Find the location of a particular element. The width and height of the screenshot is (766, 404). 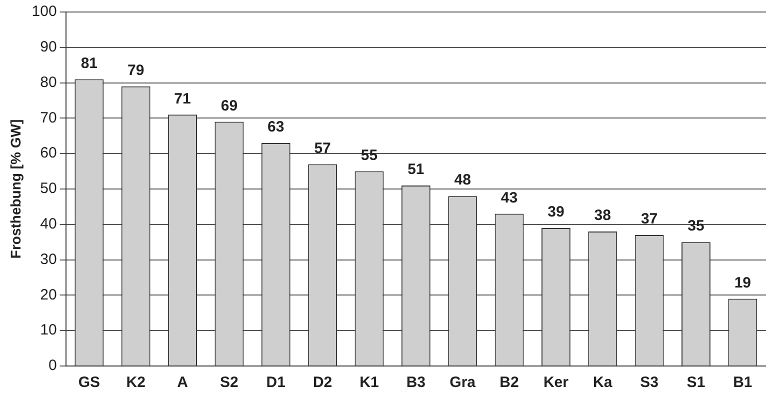

x-tick-label: Gra is located at coordinates (463, 383).